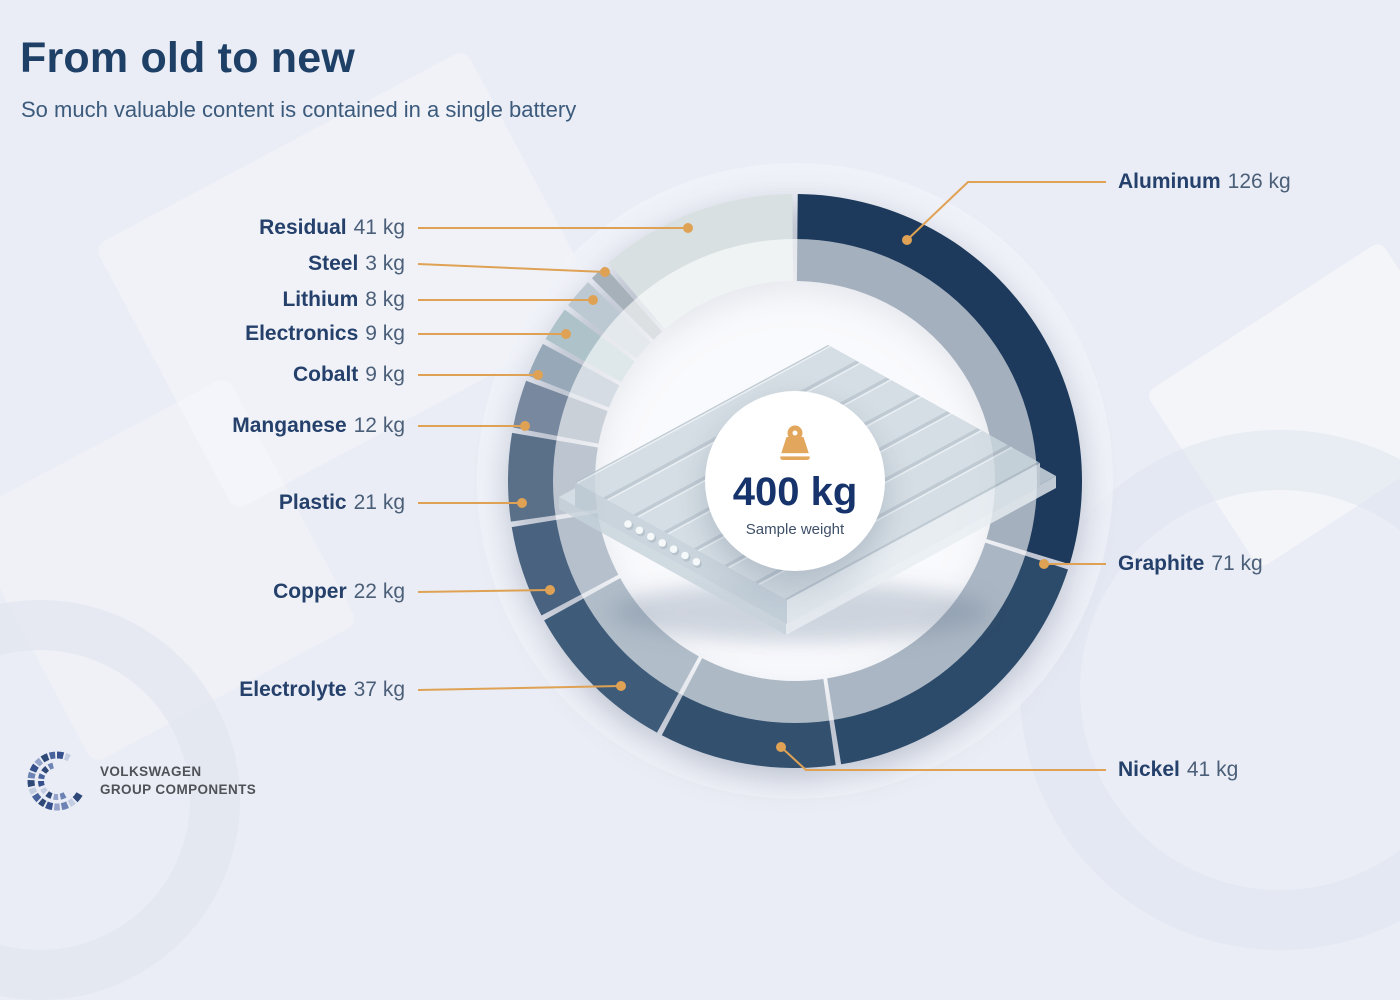  I want to click on label-electrolyte: Electrolyte 37 kg, so click(322, 690).